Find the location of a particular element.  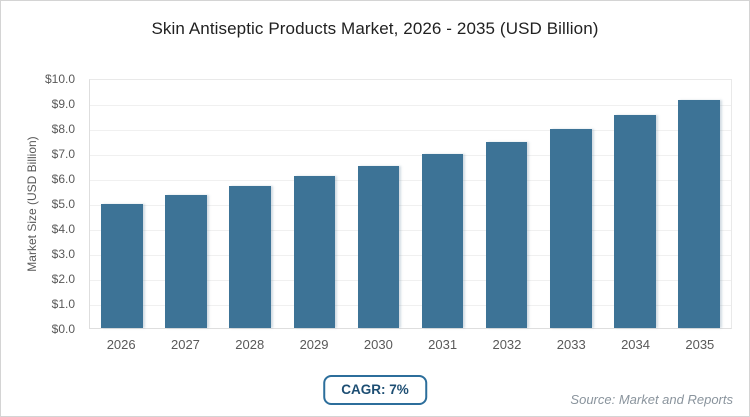

y-tick-label: $3.0 is located at coordinates (63, 254).